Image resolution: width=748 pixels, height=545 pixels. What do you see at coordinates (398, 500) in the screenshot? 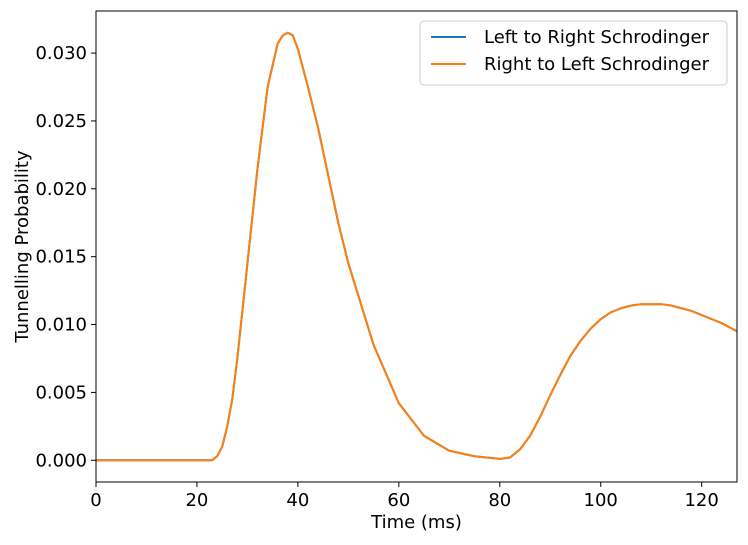
I see `x-tick-label: 60` at bounding box center [398, 500].